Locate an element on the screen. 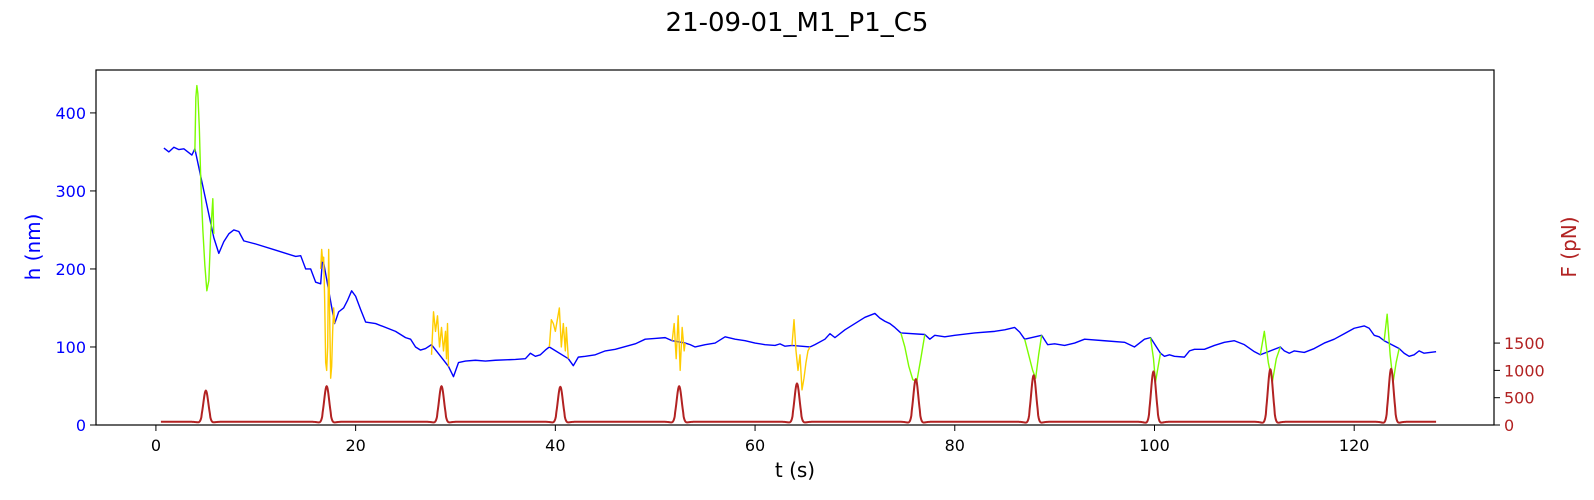 The height and width of the screenshot is (500, 1594). x-axis: 0 20 40 60 80 100 120 is located at coordinates (760, 440).